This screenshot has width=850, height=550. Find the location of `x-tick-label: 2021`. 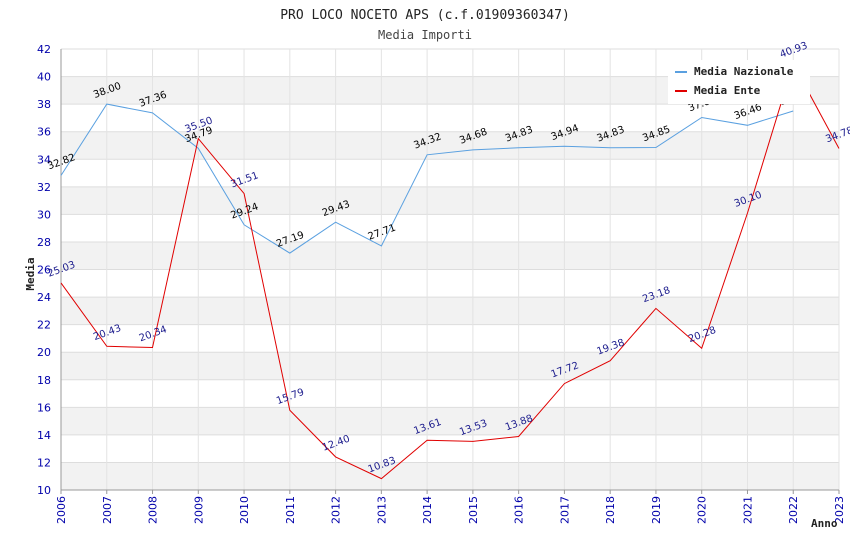

x-tick-label: 2021 is located at coordinates (747, 510).